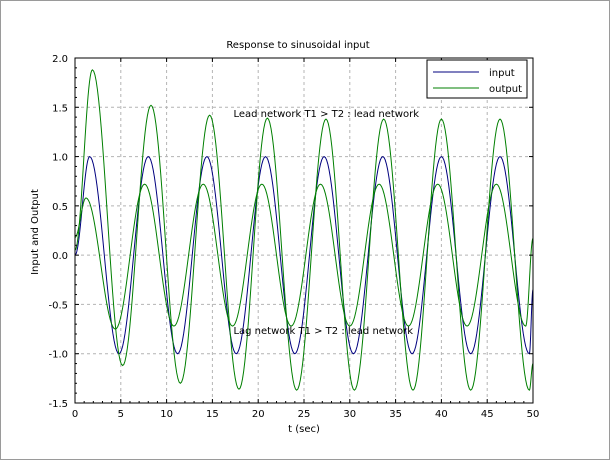 The height and width of the screenshot is (460, 610). What do you see at coordinates (58, 404) in the screenshot?
I see `y-tick-label: -1.5` at bounding box center [58, 404].